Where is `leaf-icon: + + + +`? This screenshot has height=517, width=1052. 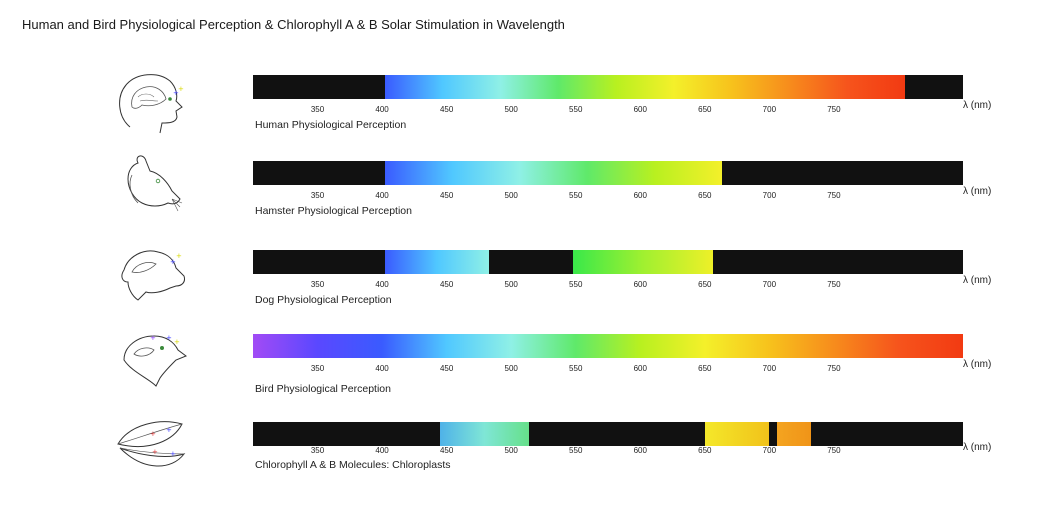
leaf-icon: + + + + is located at coordinates (151, 444).